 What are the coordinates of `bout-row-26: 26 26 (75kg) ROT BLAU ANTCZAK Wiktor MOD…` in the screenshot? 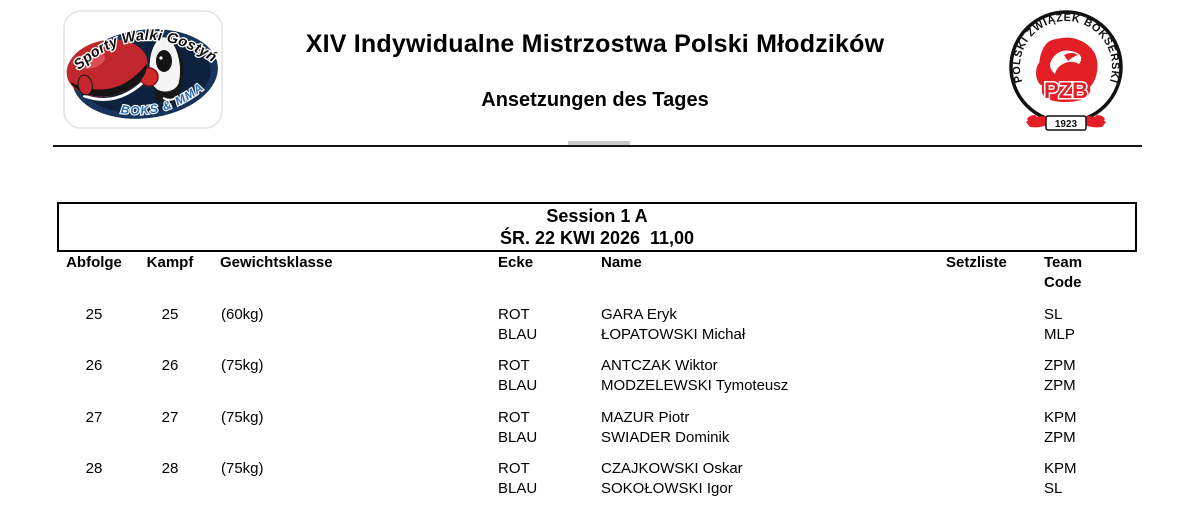 It's located at (595, 376).